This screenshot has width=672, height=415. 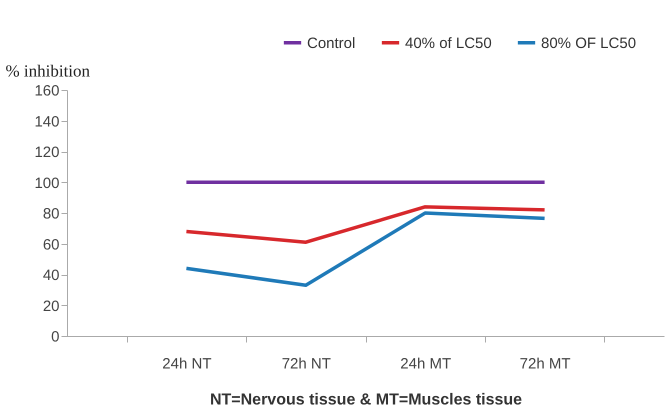 I want to click on y-tick-label: 60, so click(x=51, y=245).